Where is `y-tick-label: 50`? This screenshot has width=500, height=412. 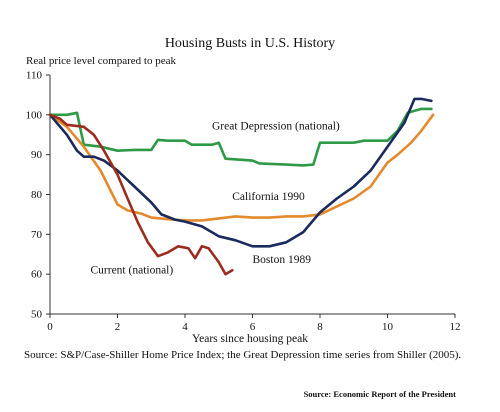 y-tick-label: 50 is located at coordinates (37, 315).